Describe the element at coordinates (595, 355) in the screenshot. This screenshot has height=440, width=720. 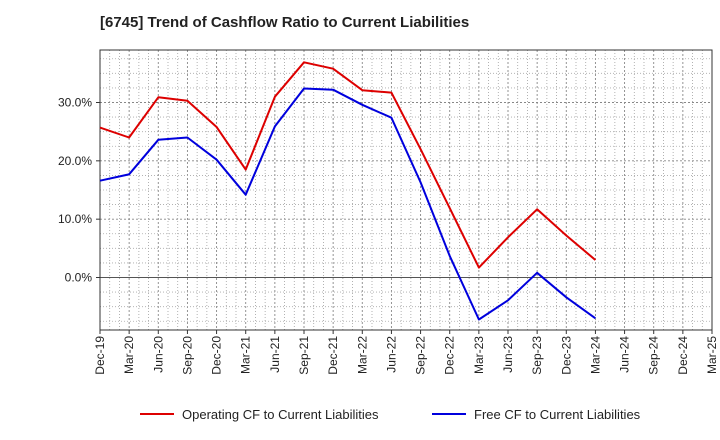
I see `x-tick-label: Mar-24` at that location.